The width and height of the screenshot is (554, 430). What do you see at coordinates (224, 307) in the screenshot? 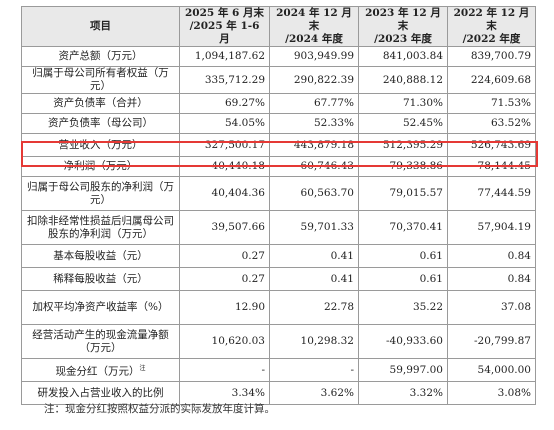
I see `cell-value: 12.90` at bounding box center [224, 307].